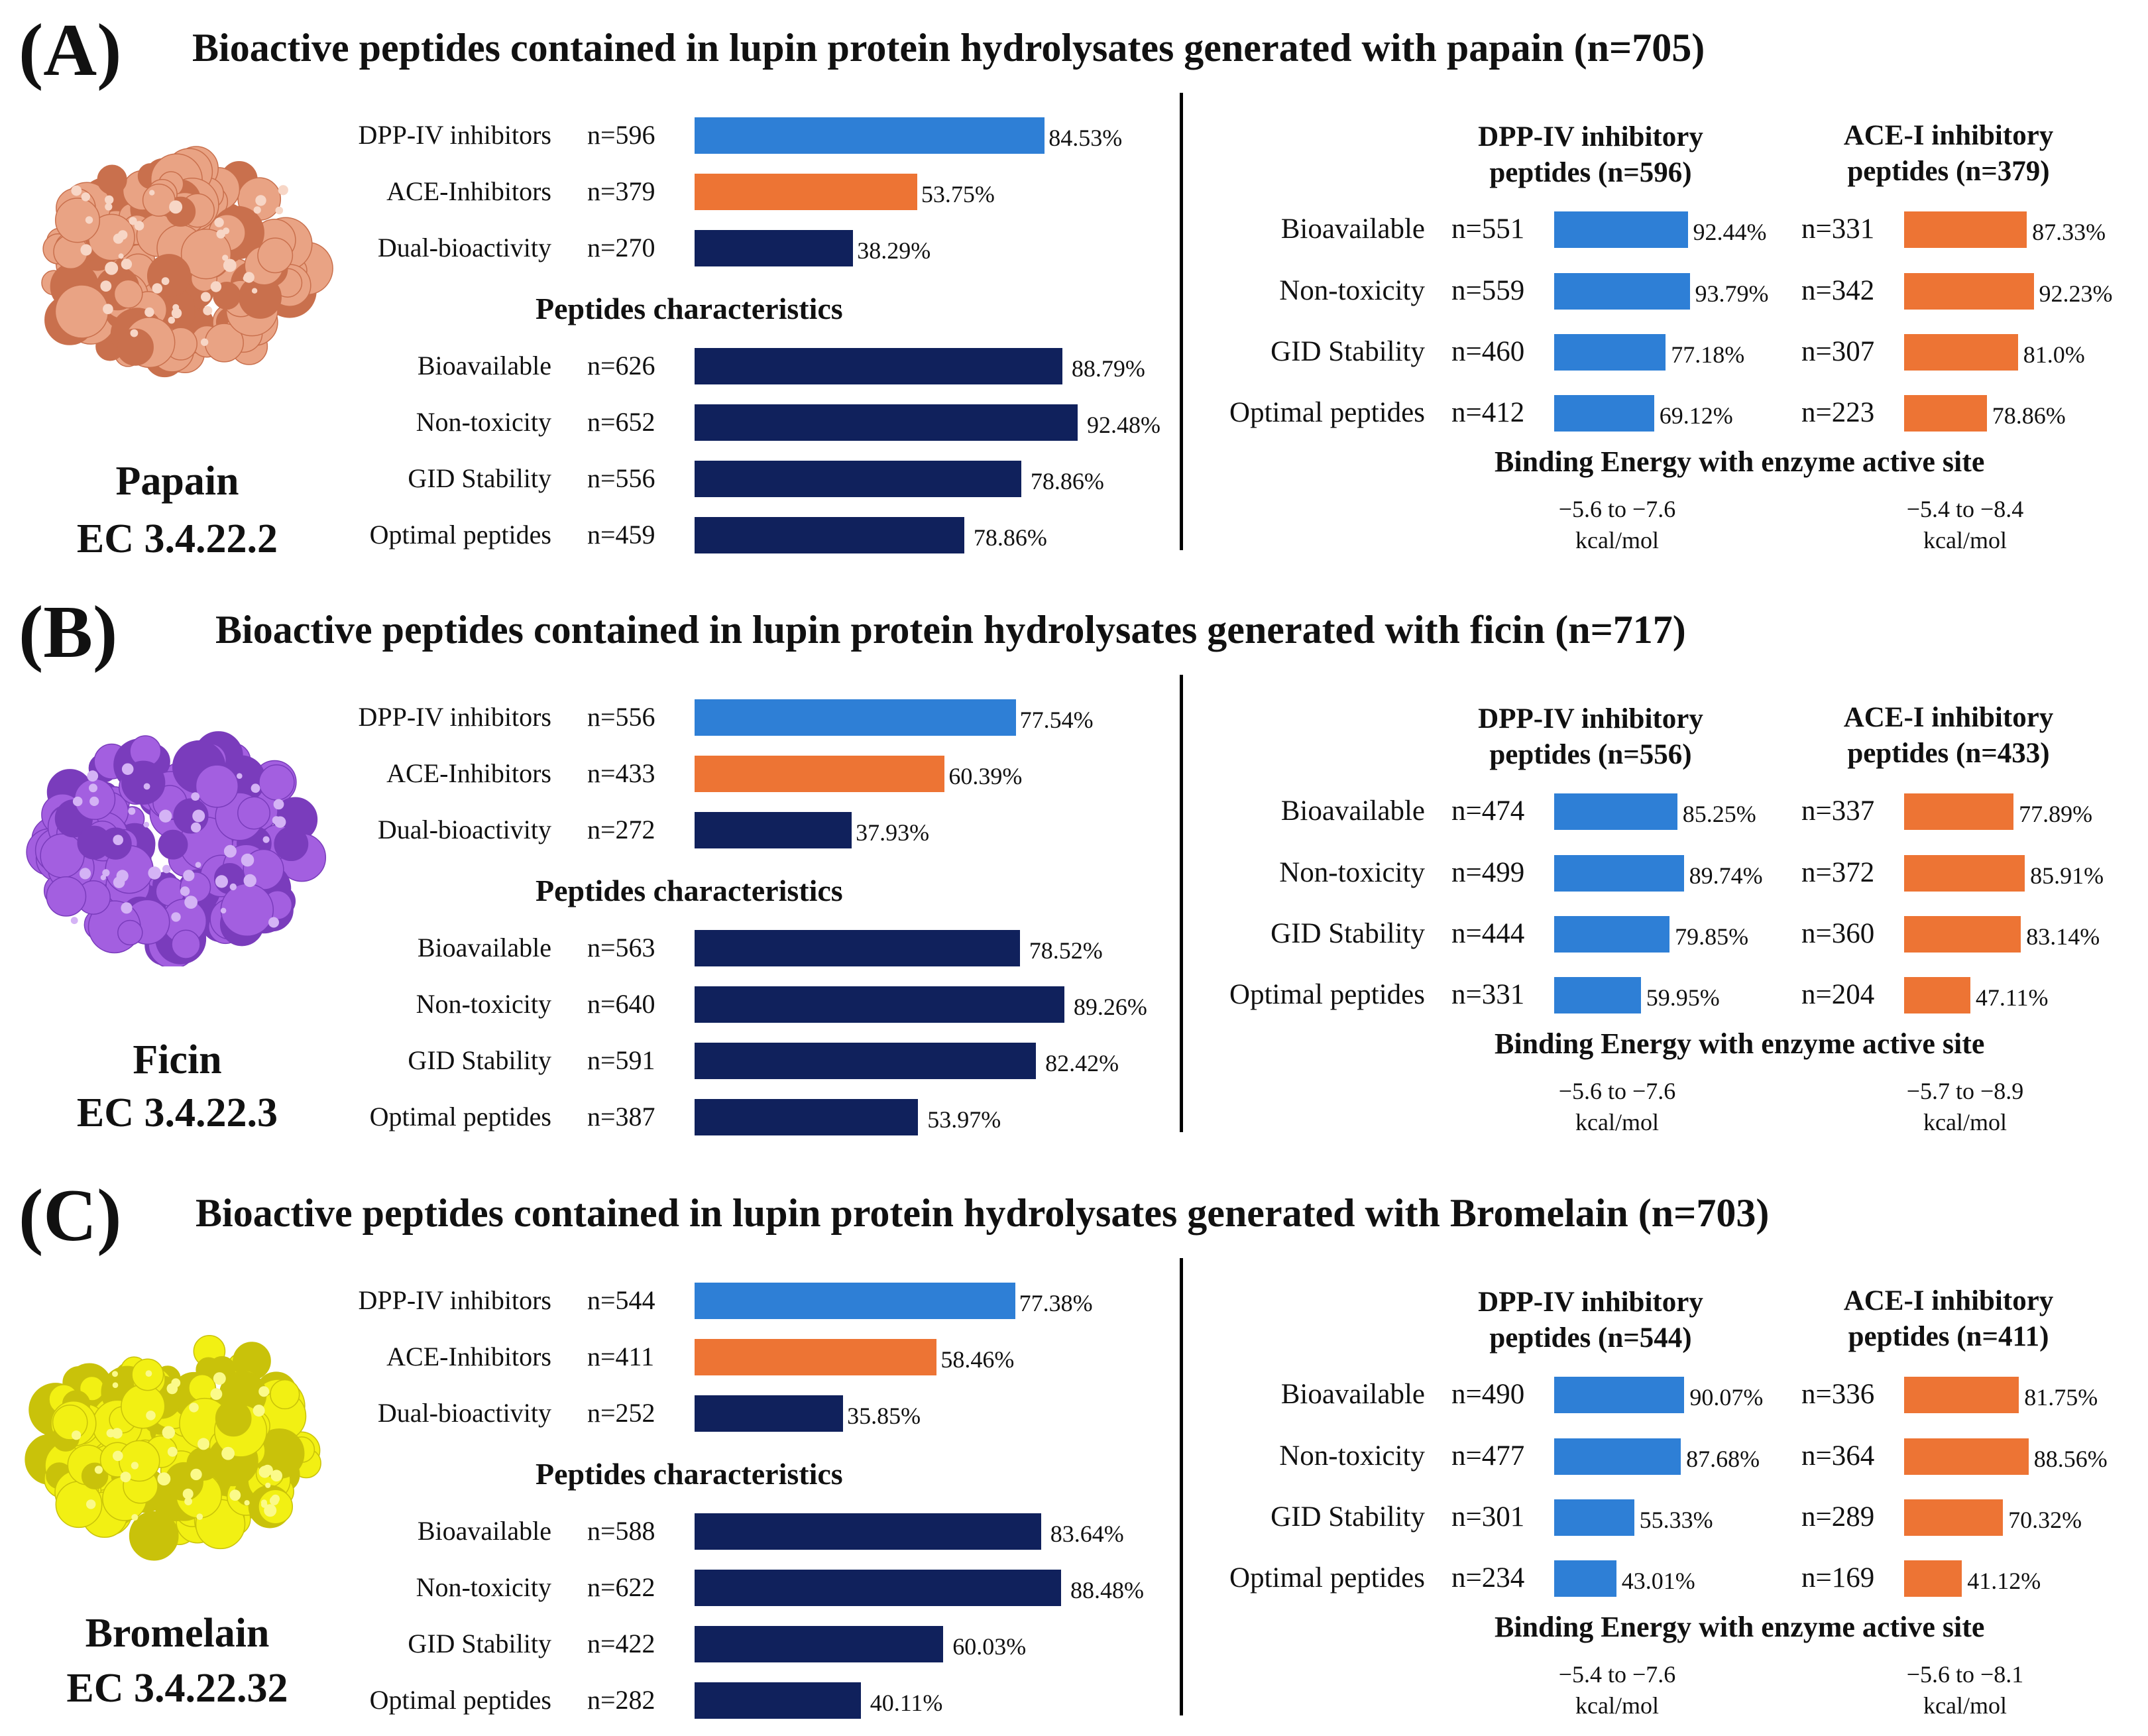  I want to click on dpp-row-count: n=490, so click(1488, 1394).